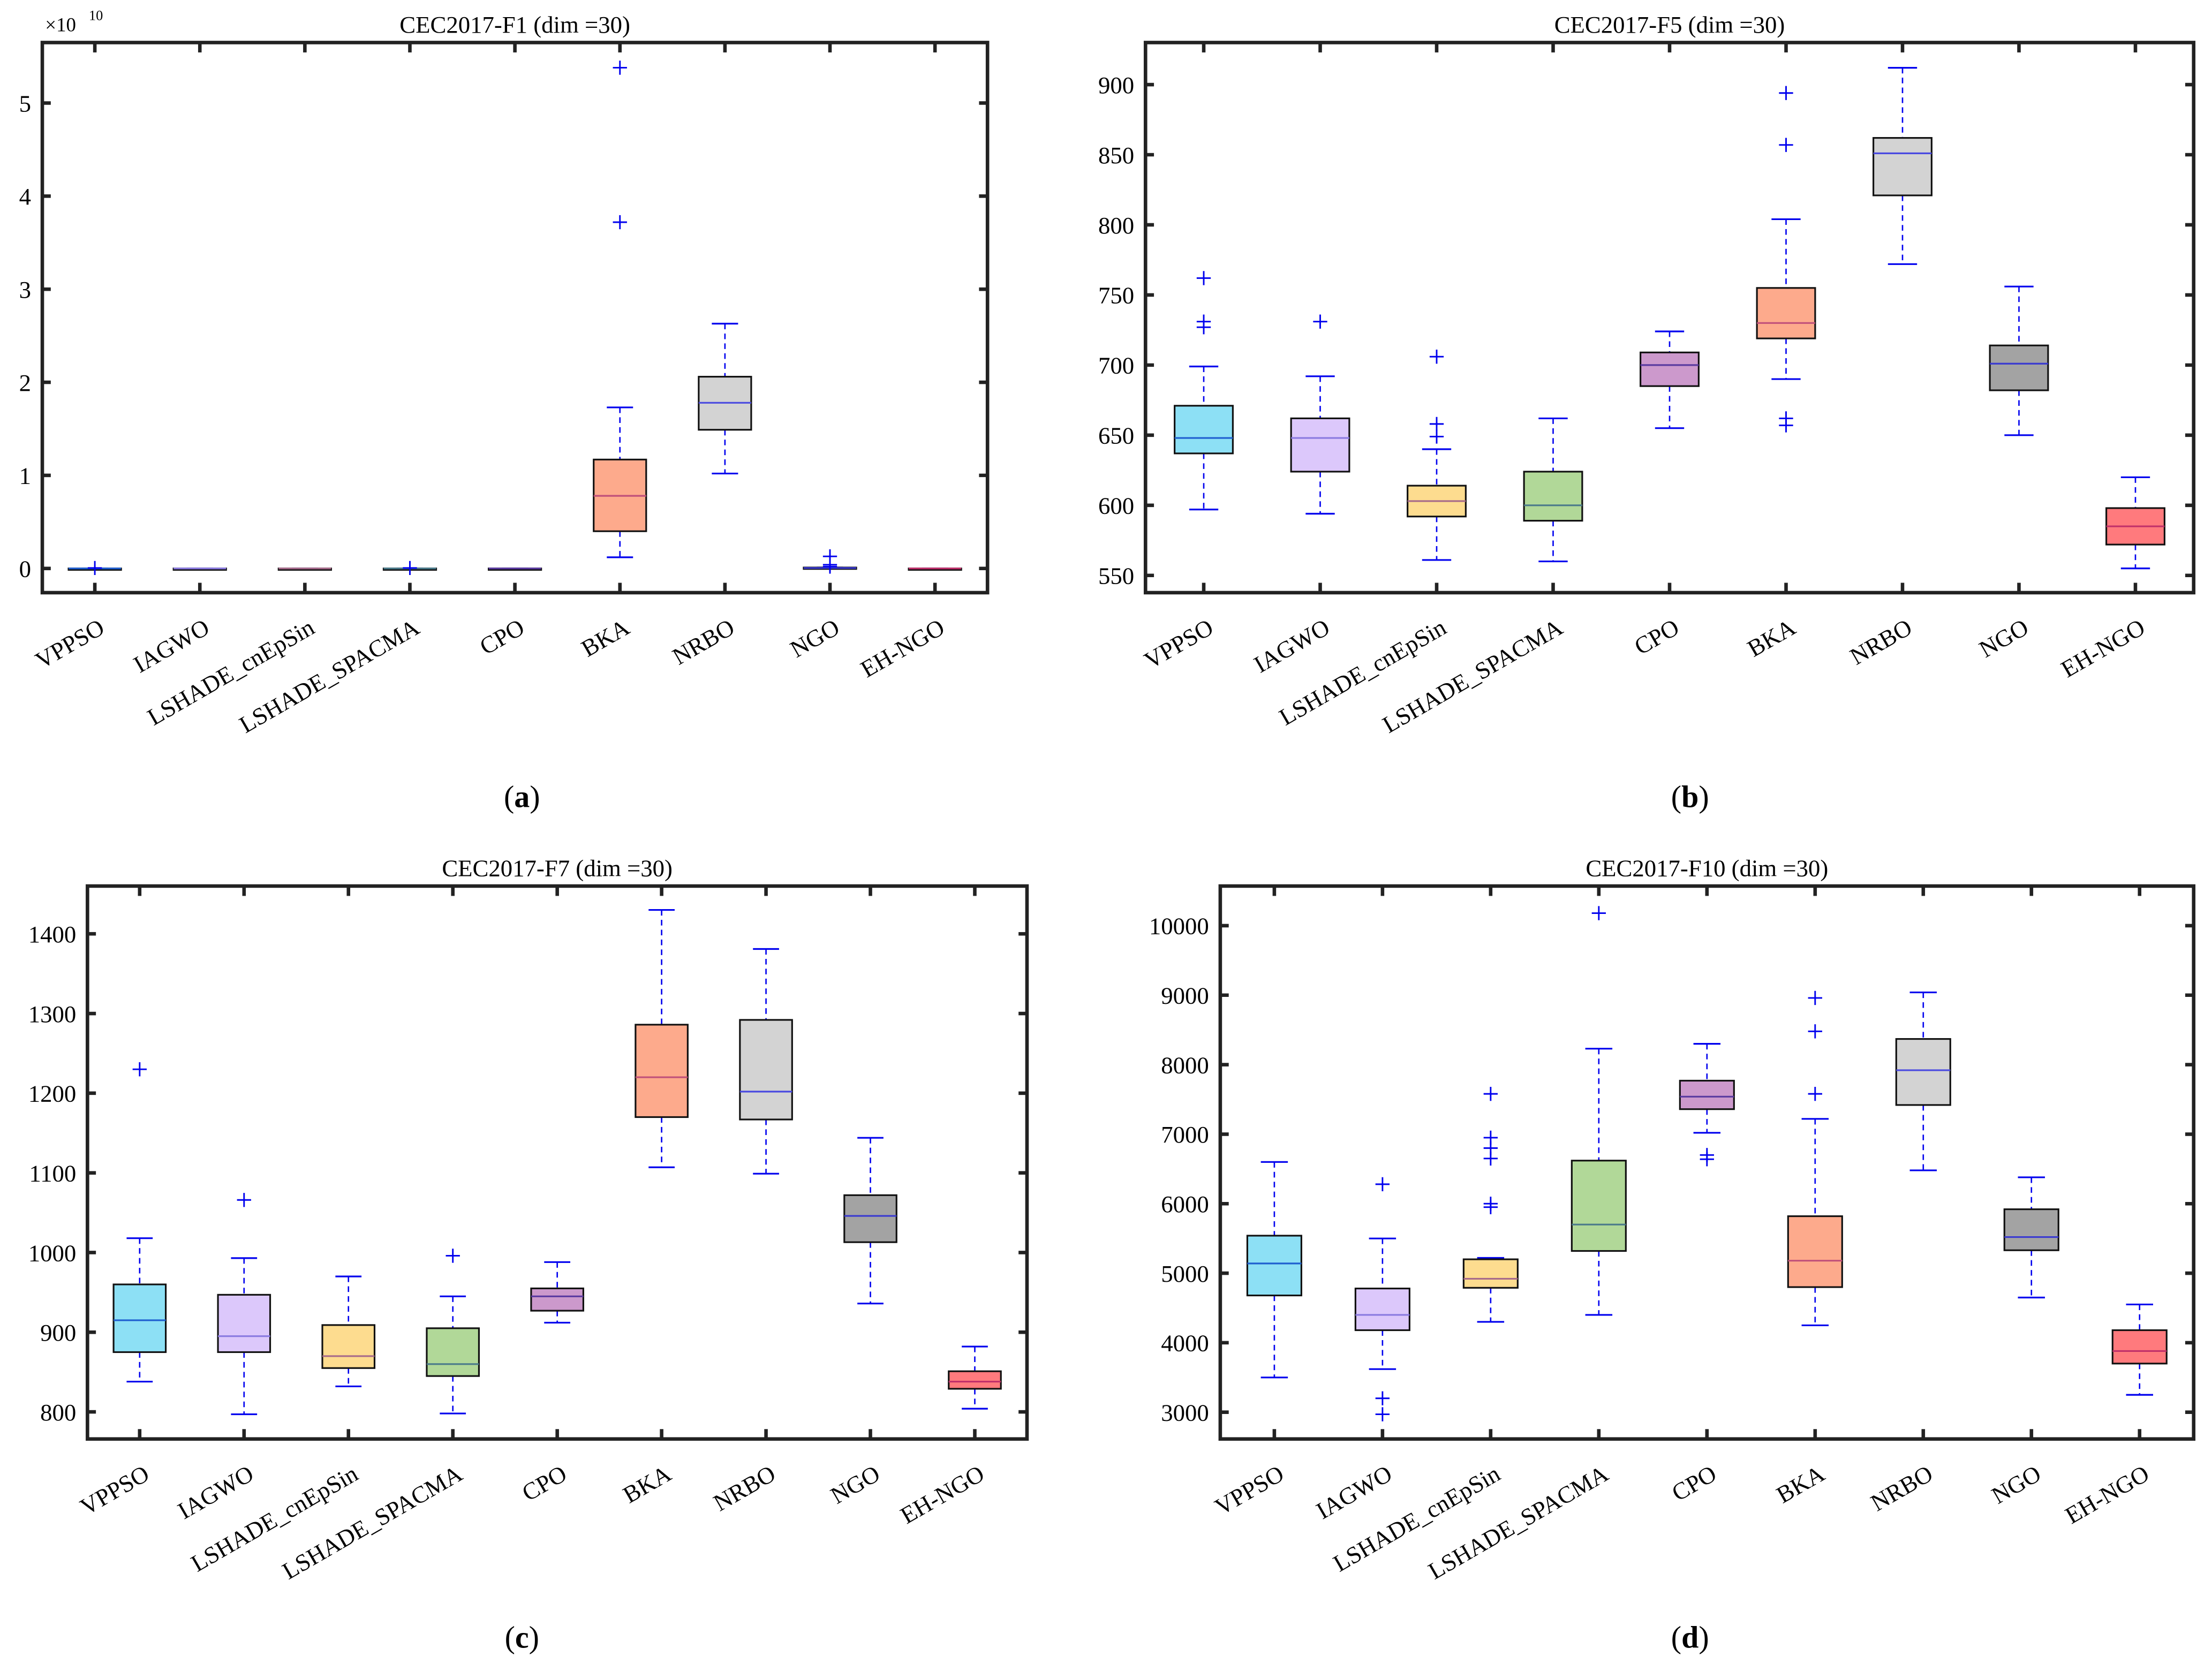 The width and height of the screenshot is (2212, 1679). What do you see at coordinates (1116, 435) in the screenshot?
I see `y-tick-label: 650` at bounding box center [1116, 435].